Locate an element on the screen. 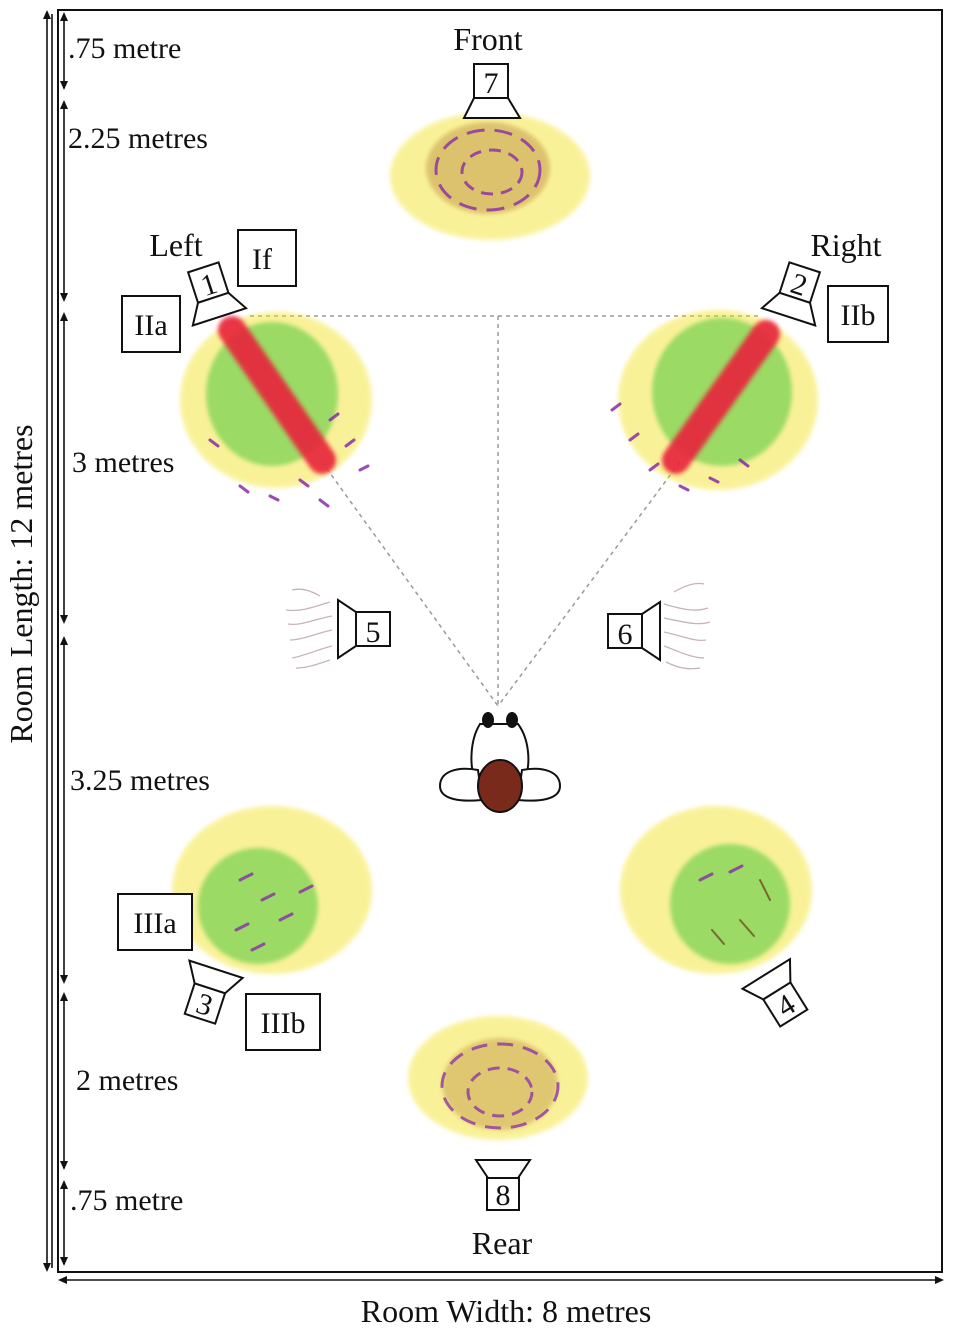  zone-box-If: If is located at coordinates (267, 258).